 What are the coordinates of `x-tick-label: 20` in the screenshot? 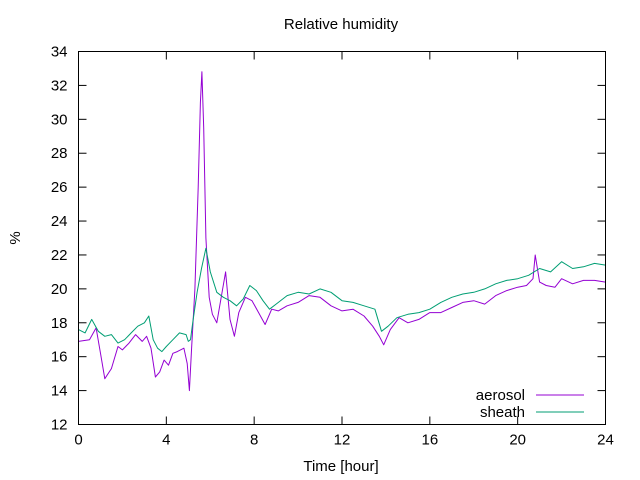 It's located at (517, 440).